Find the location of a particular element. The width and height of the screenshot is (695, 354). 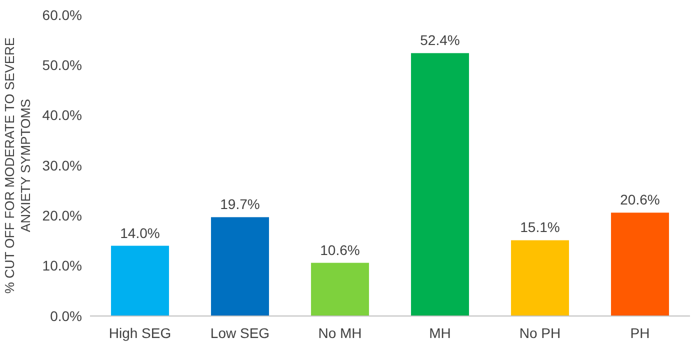

y-tick-label: 50.0% is located at coordinates (62, 65).